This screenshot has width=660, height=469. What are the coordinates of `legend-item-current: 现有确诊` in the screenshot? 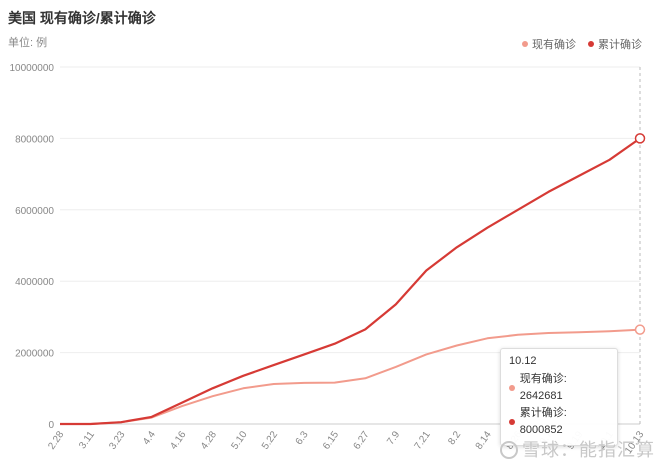 It's located at (549, 44).